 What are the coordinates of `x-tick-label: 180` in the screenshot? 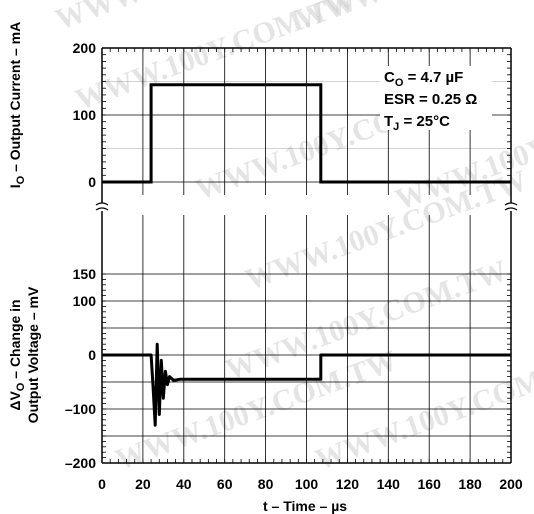 It's located at (470, 484).